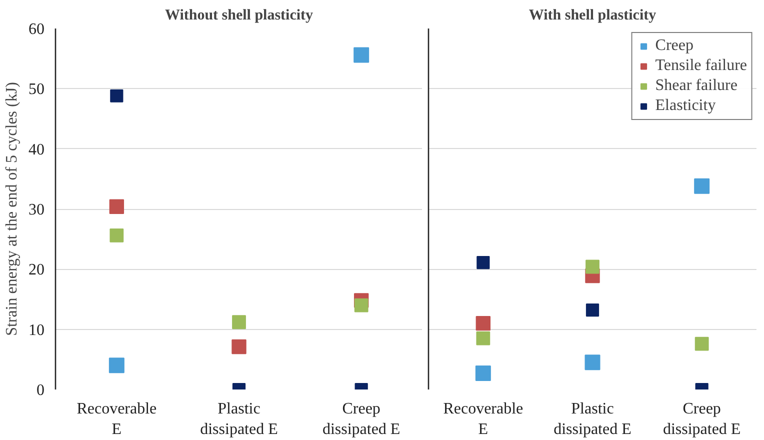 The image size is (764, 440). Describe the element at coordinates (36, 29) in the screenshot. I see `y-tick-label: 60` at that location.